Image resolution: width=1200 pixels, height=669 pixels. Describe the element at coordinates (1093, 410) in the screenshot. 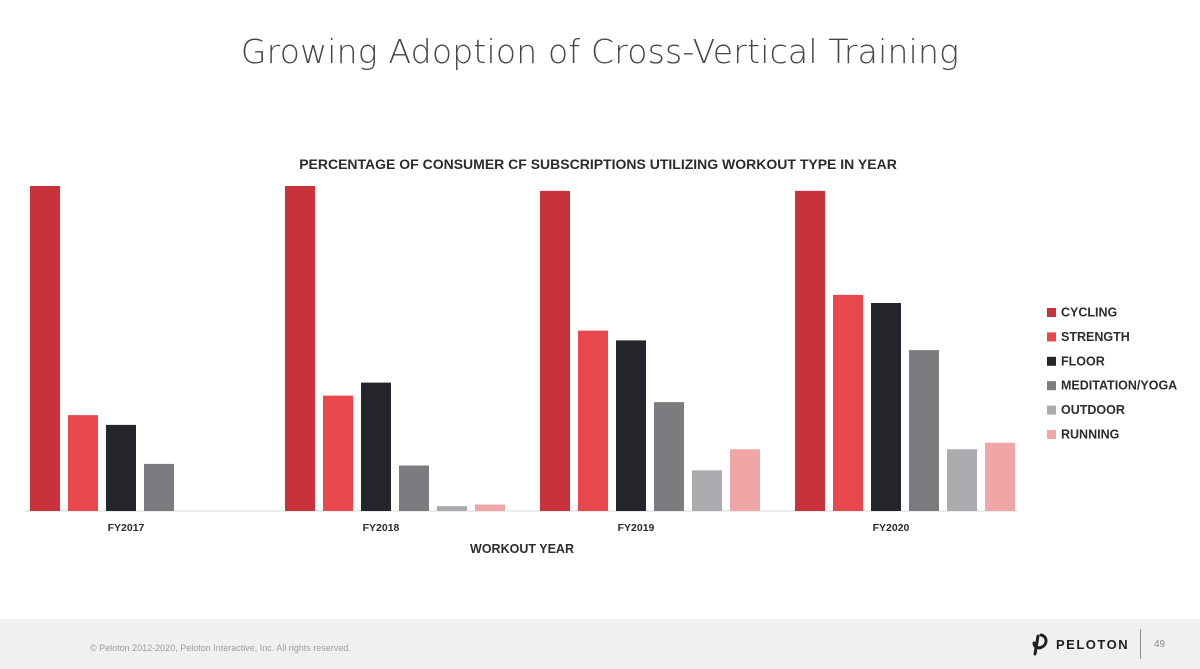

I see `legend-label-outdoor: OUTDOOR` at that location.